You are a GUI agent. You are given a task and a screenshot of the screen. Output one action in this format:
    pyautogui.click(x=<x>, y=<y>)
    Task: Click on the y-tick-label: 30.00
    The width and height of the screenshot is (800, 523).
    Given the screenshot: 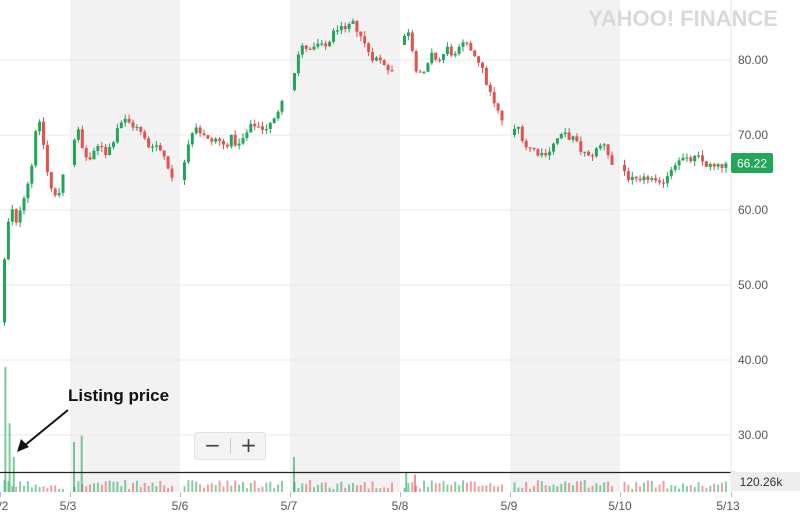 What is the action you would take?
    pyautogui.click(x=753, y=435)
    